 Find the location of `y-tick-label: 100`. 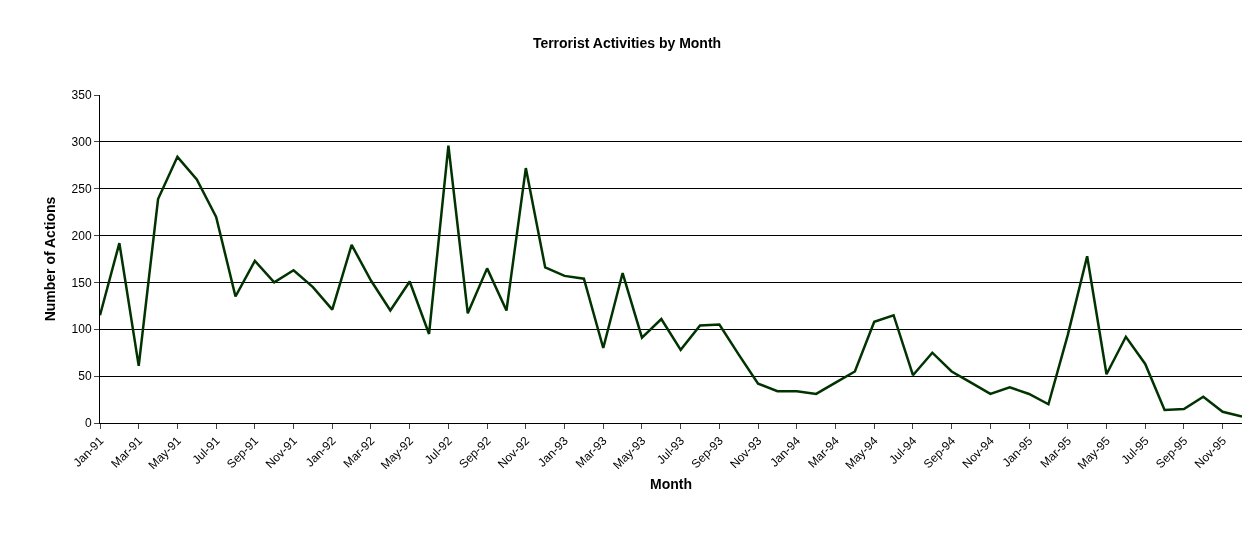

y-tick-label: 100 is located at coordinates (81, 329).